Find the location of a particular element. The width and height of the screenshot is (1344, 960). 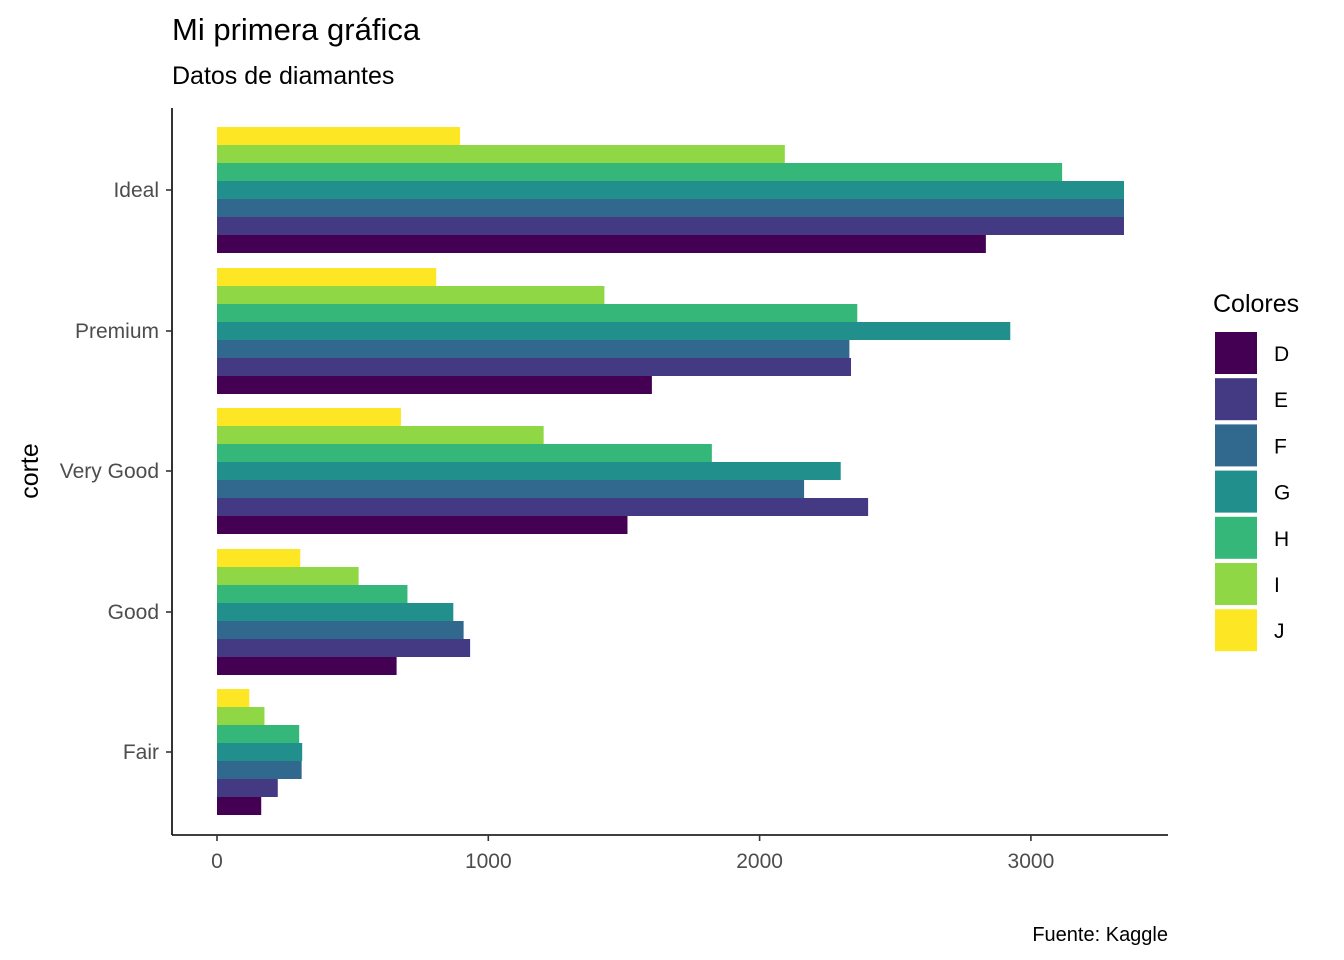

x-tick-label: 3000 is located at coordinates (1031, 861).